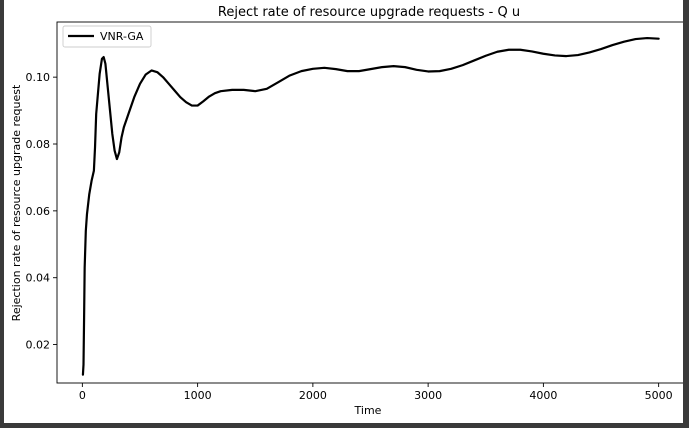 This screenshot has height=428, width=689. I want to click on y-axis: 0.02 0.04 0.06 0.08 0.10, so click(41, 211).